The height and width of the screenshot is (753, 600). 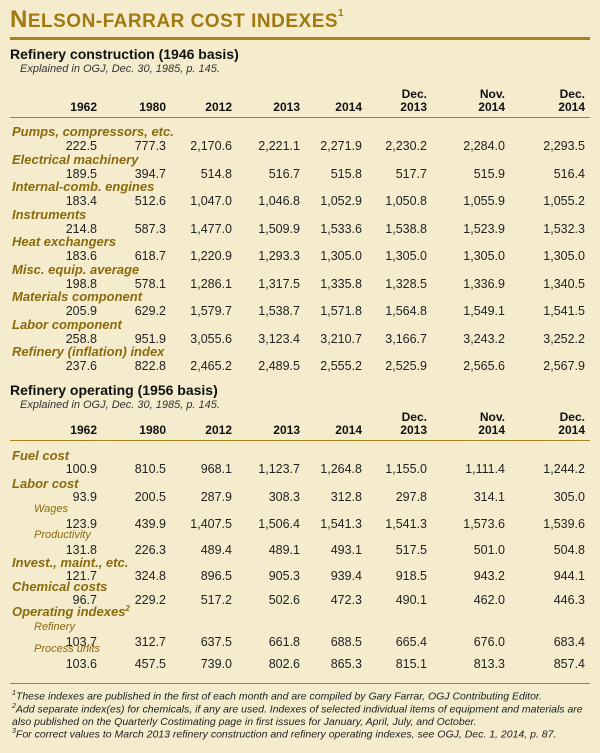 What do you see at coordinates (150, 642) in the screenshot?
I see `table-cell: 312.7` at bounding box center [150, 642].